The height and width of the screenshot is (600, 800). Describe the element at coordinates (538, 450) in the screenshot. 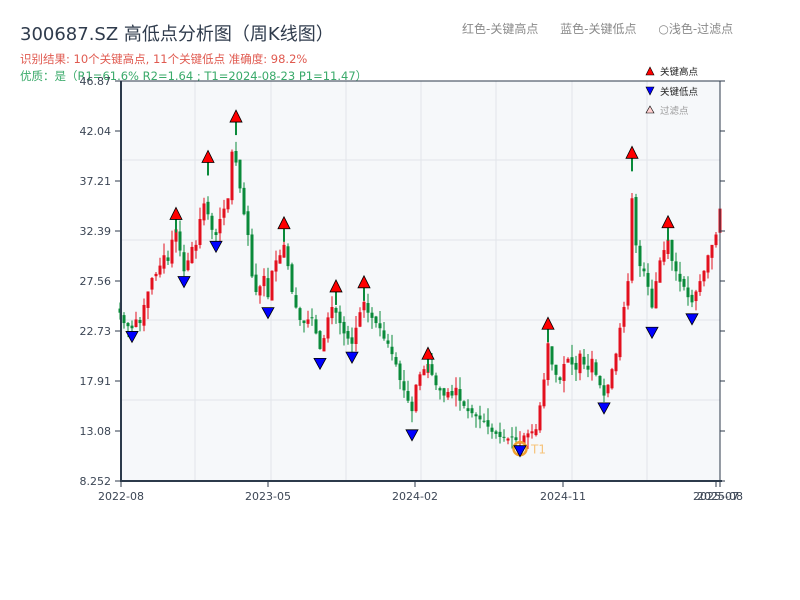

I see `t1-label: T1` at that location.